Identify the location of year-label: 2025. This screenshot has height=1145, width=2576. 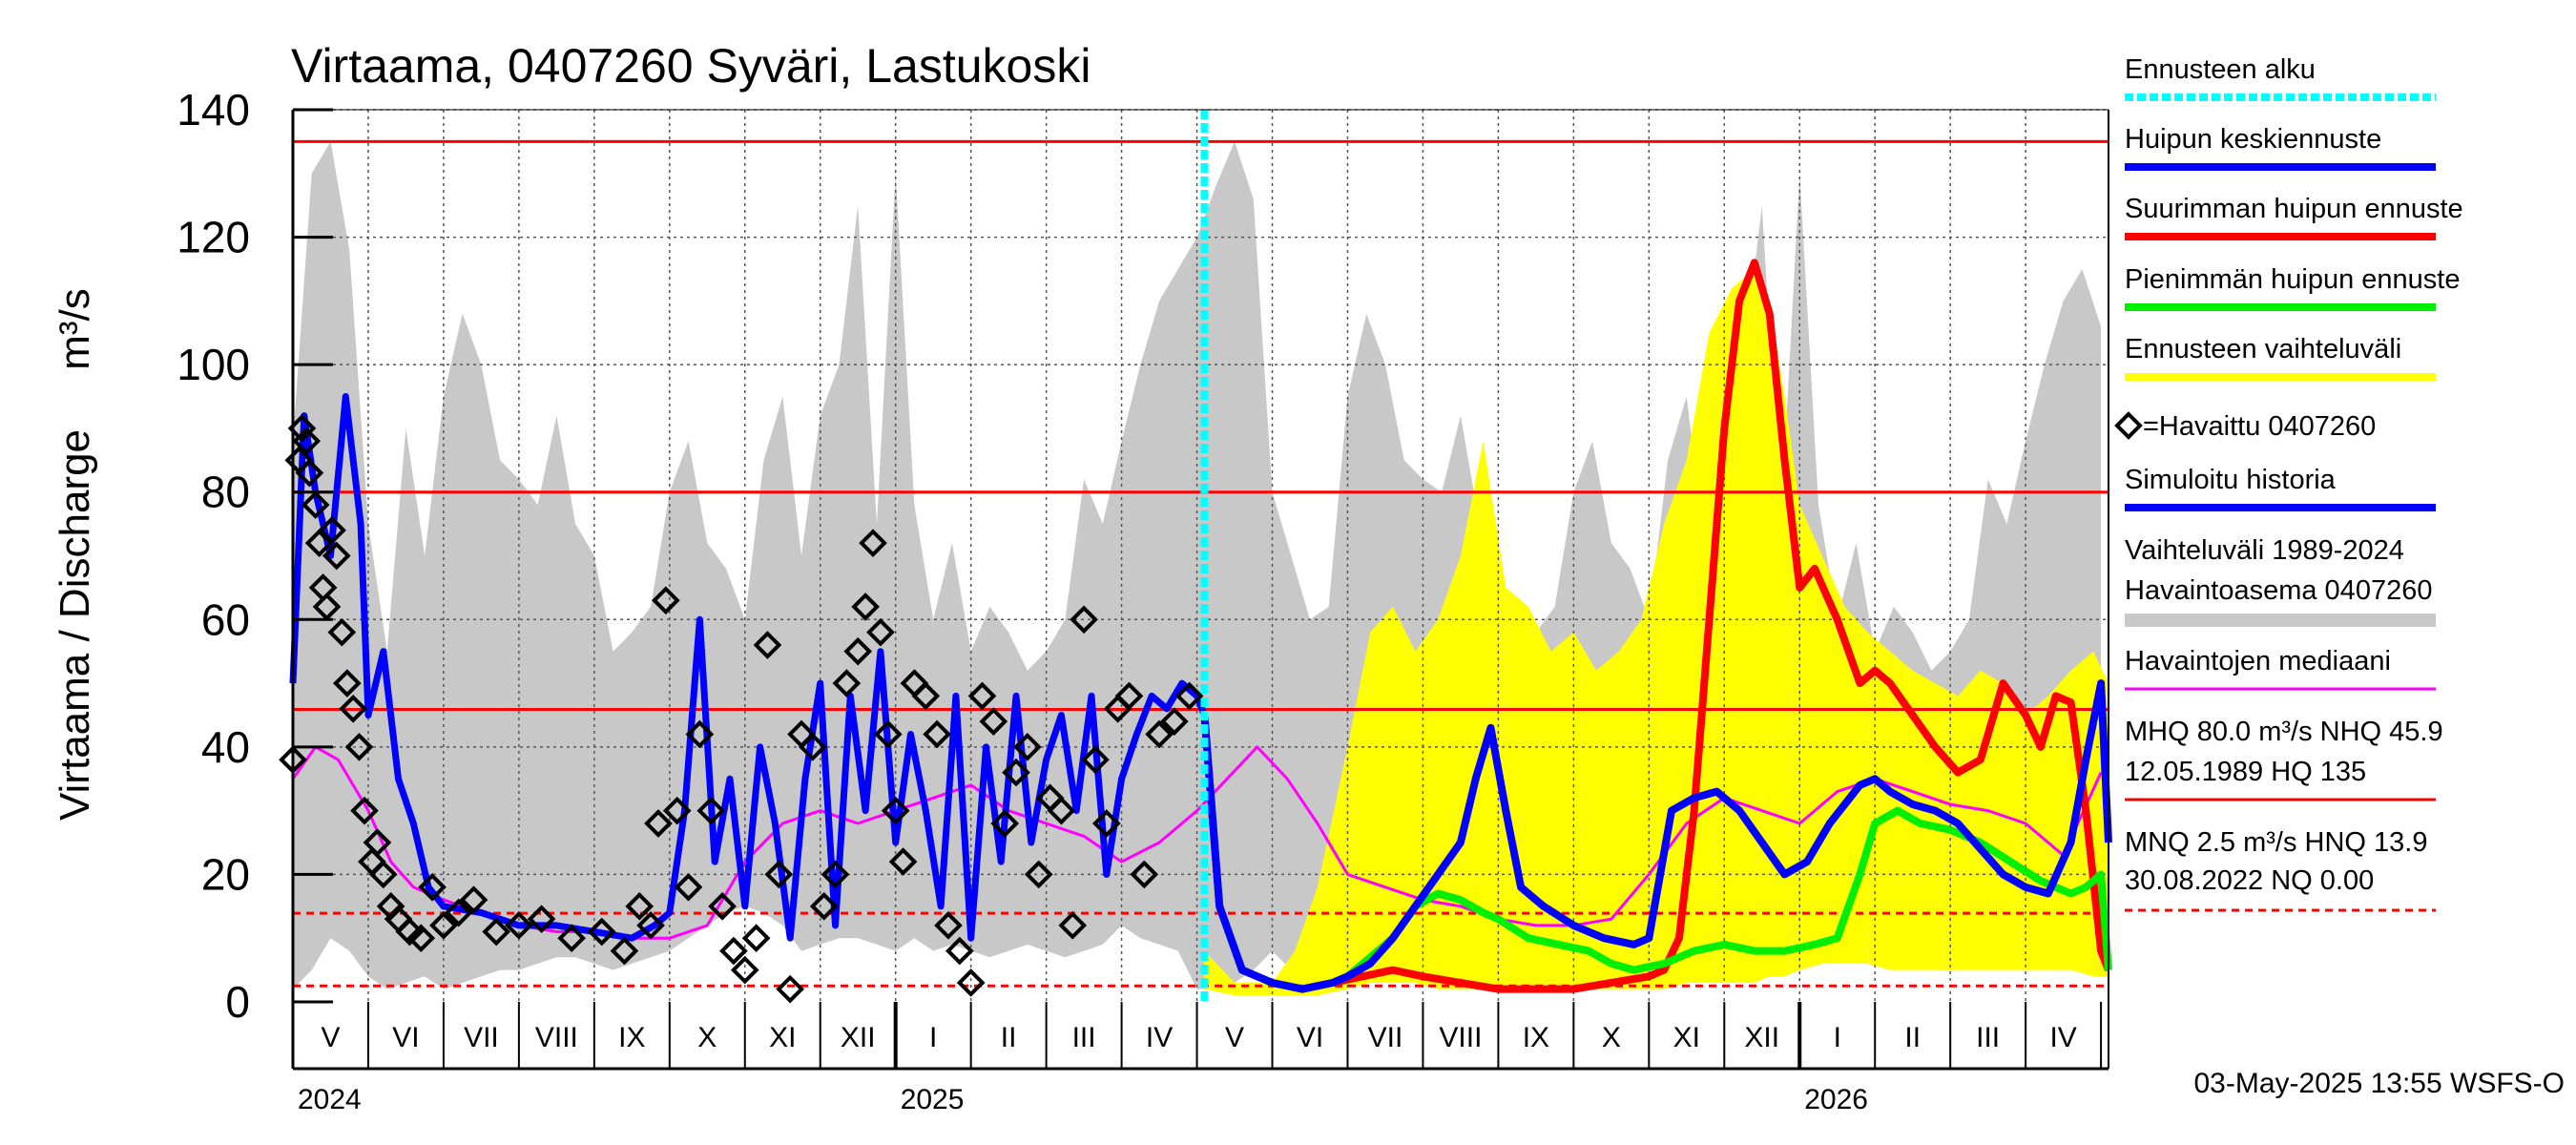
(933, 1099).